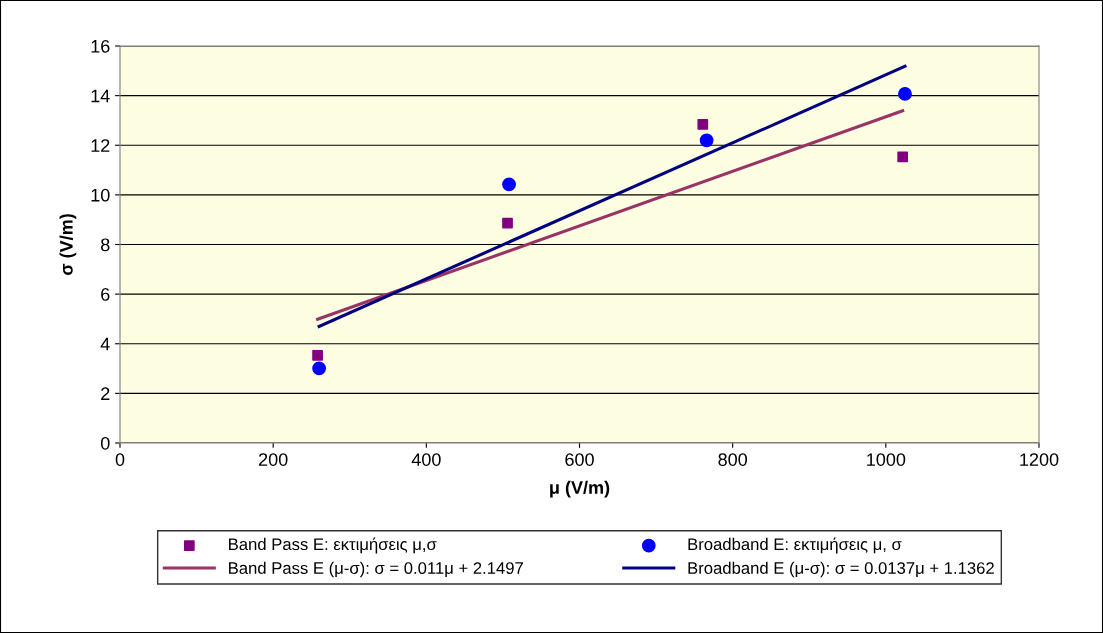 The height and width of the screenshot is (633, 1103). I want to click on x-tick-label: 400, so click(426, 459).